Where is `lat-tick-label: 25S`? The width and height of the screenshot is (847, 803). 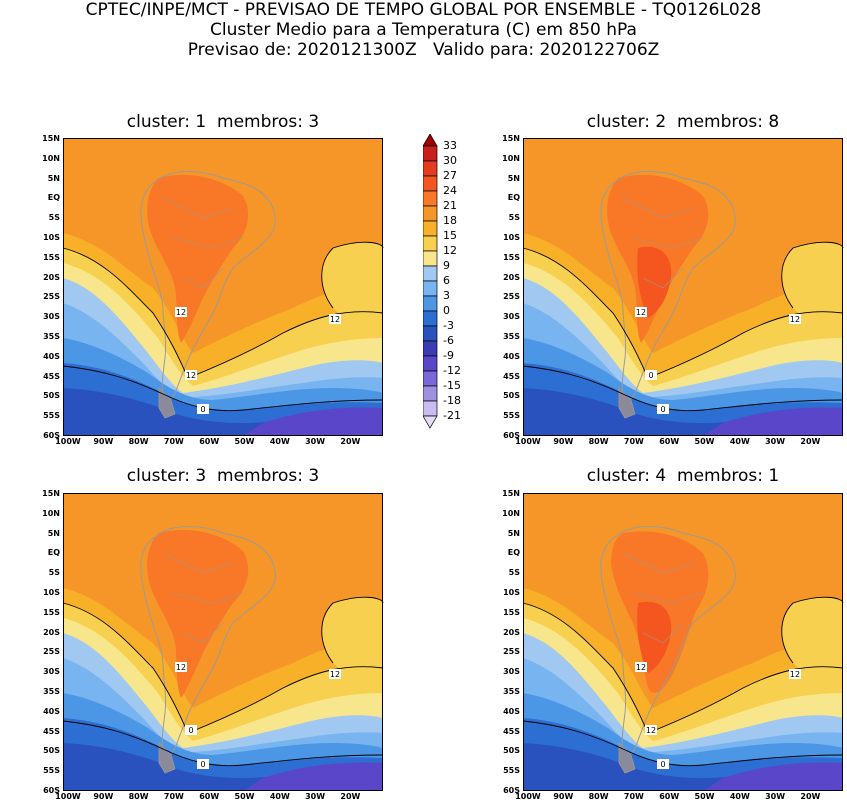
lat-tick-label: 25S is located at coordinates (511, 297).